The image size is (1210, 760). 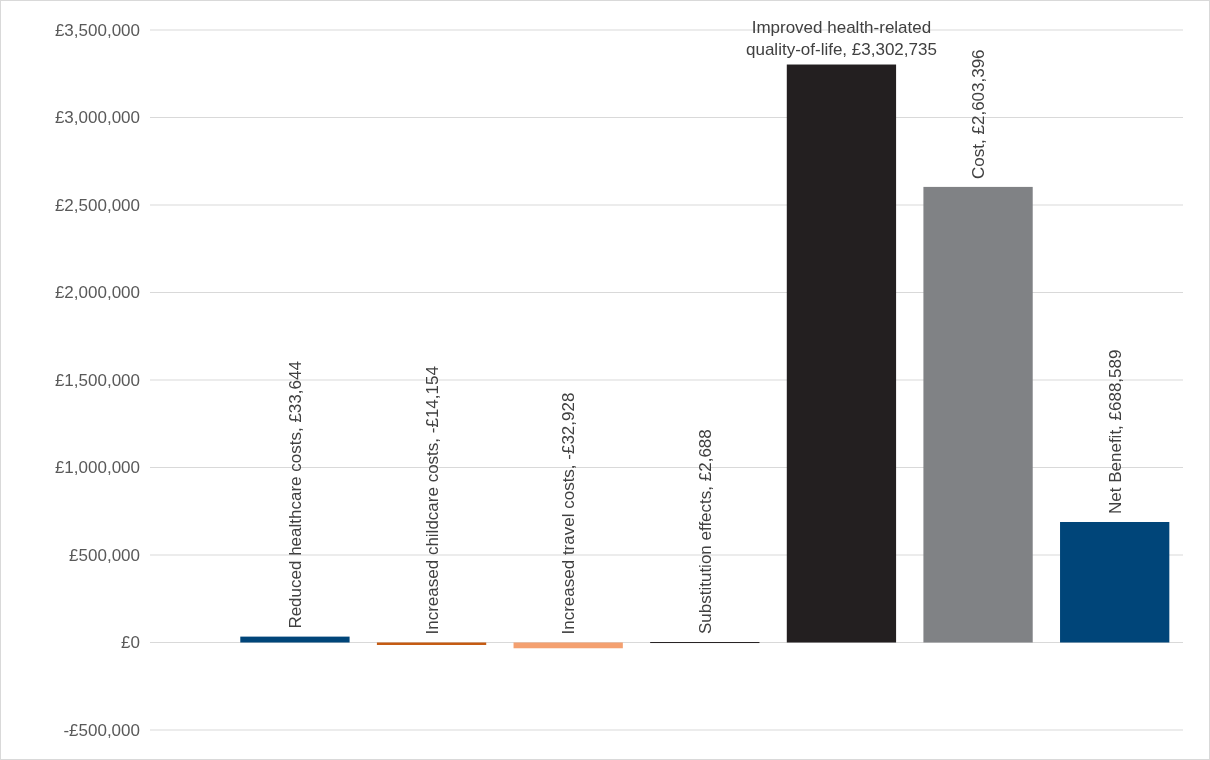 What do you see at coordinates (705, 532) in the screenshot?
I see `data-label: Substitution effects, £2,688` at bounding box center [705, 532].